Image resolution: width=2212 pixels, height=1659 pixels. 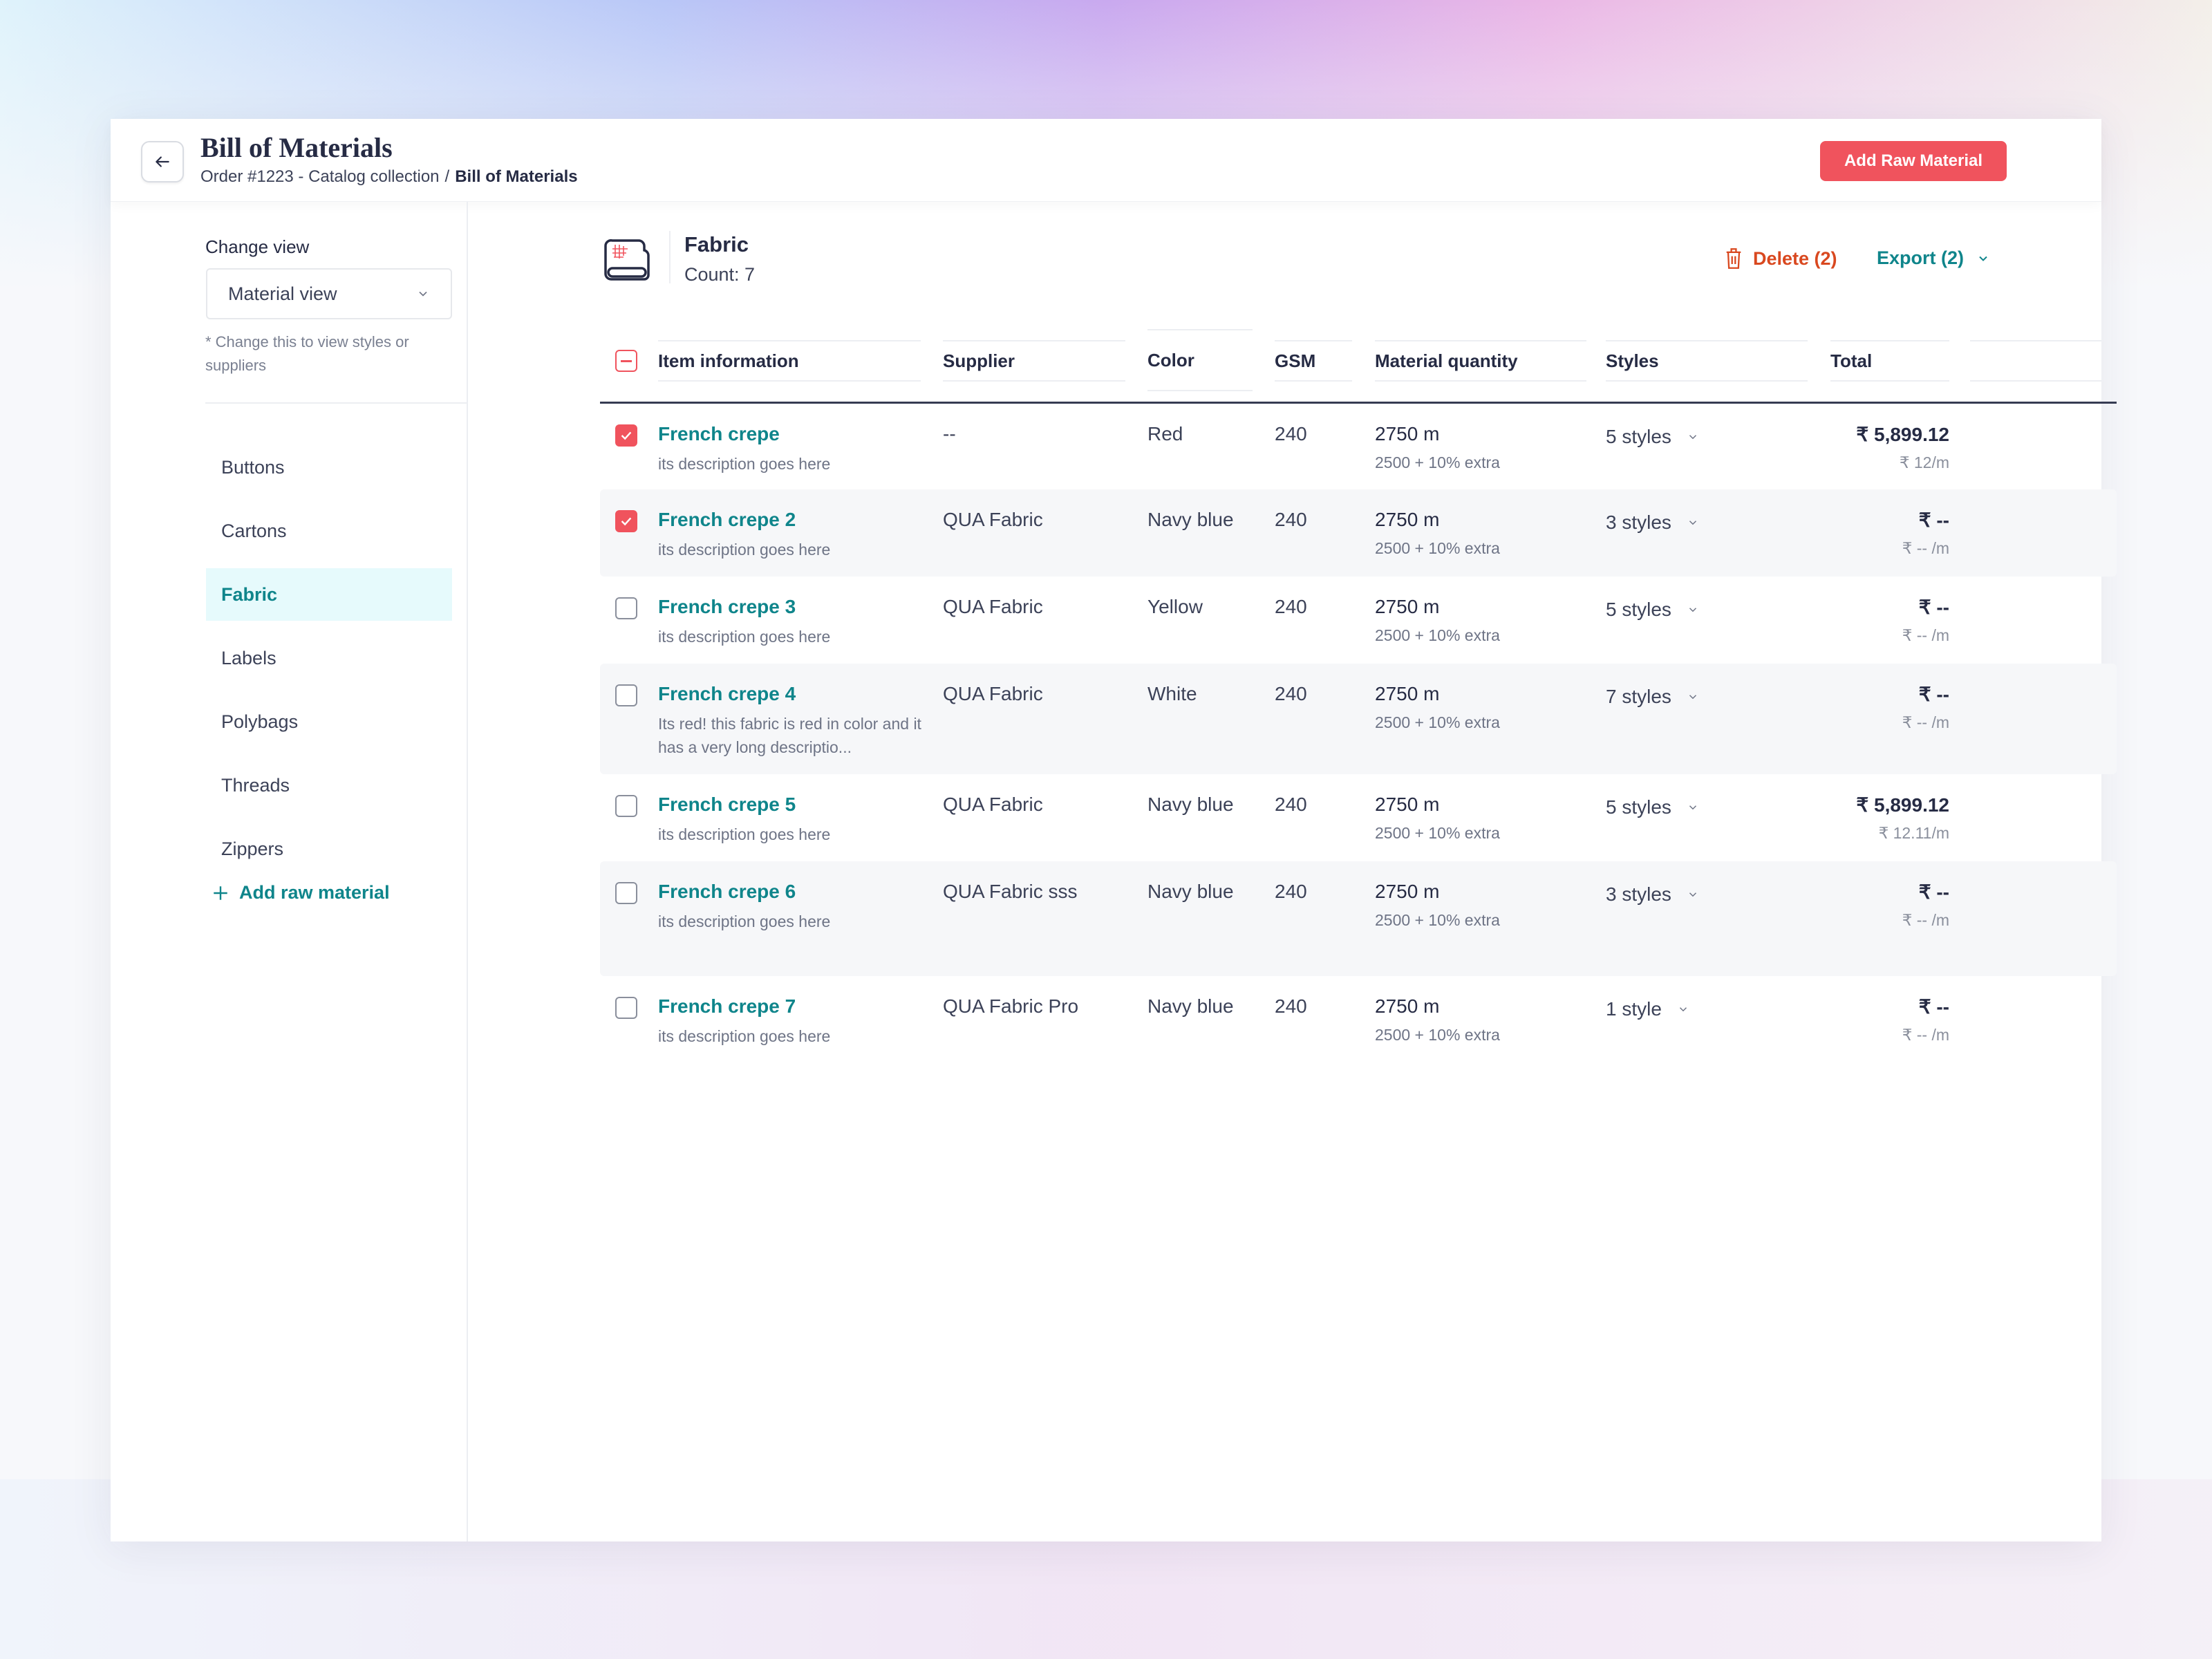 I want to click on styles-count: 3 styles, so click(x=1638, y=894).